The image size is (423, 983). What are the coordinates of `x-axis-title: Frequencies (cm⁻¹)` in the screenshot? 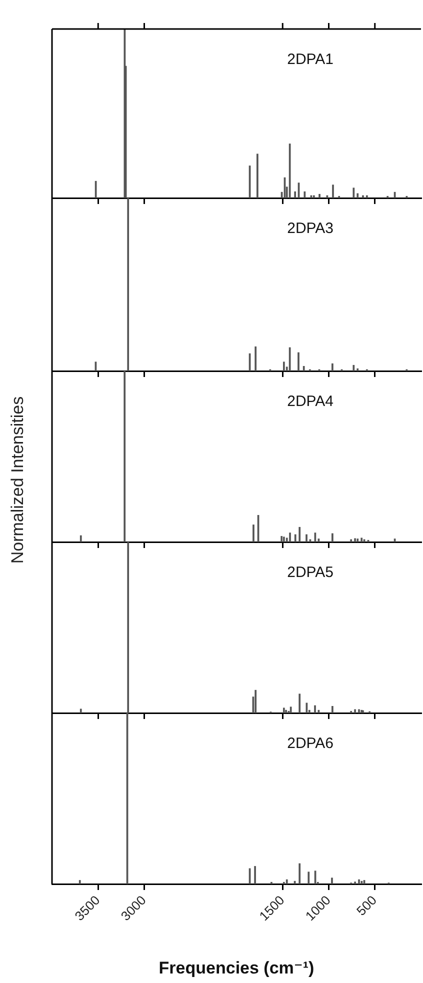 It's located at (236, 968).